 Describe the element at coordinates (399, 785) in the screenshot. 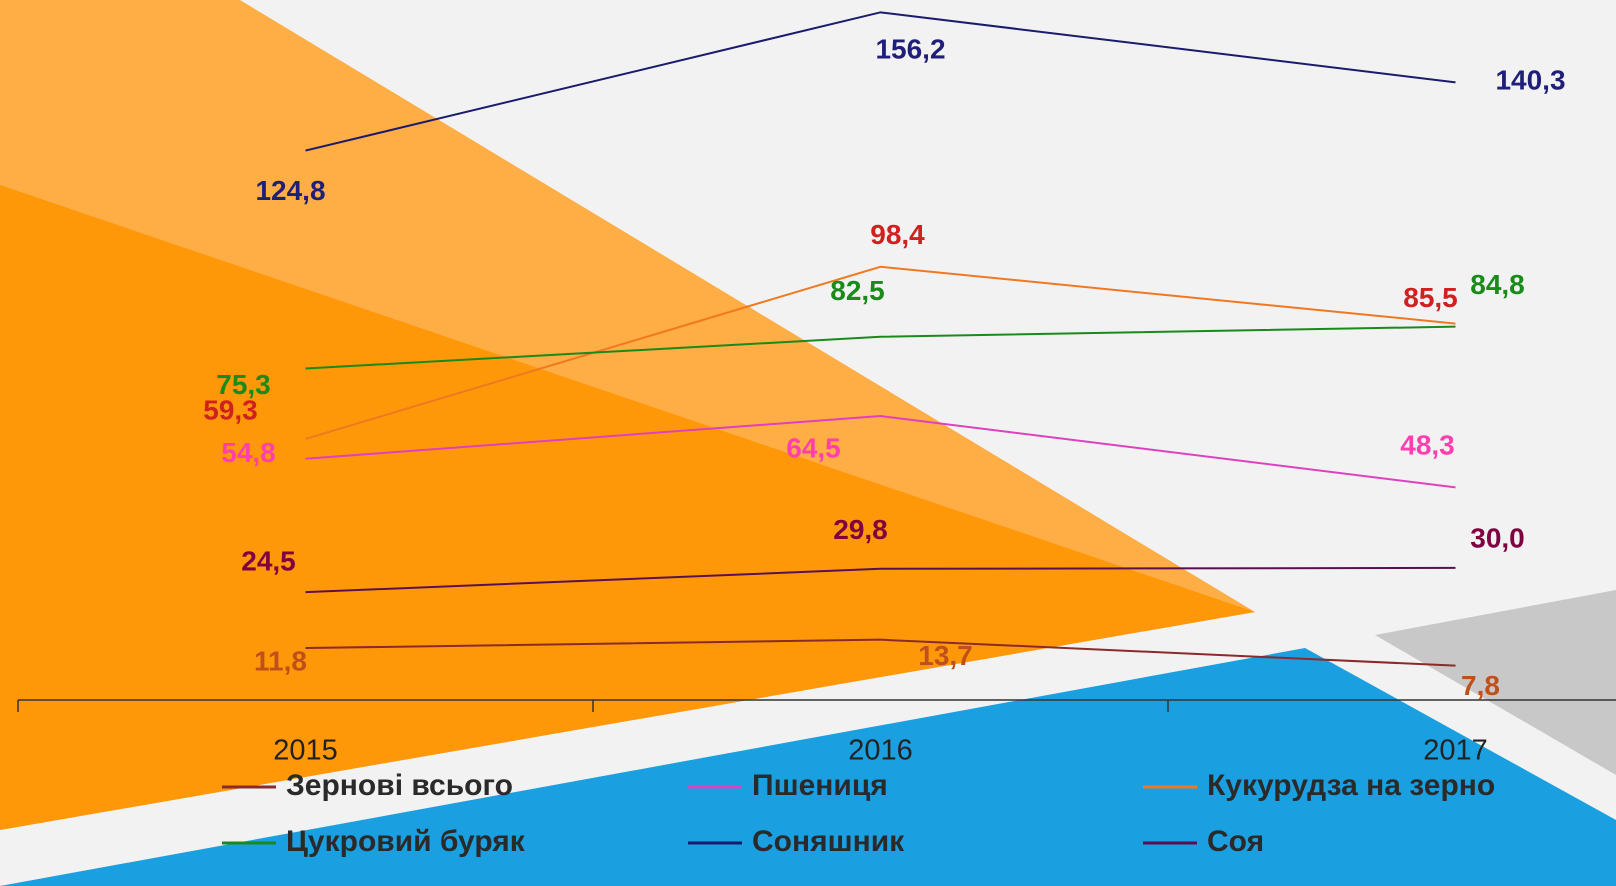

I see `legend-label: Зернові всього` at that location.